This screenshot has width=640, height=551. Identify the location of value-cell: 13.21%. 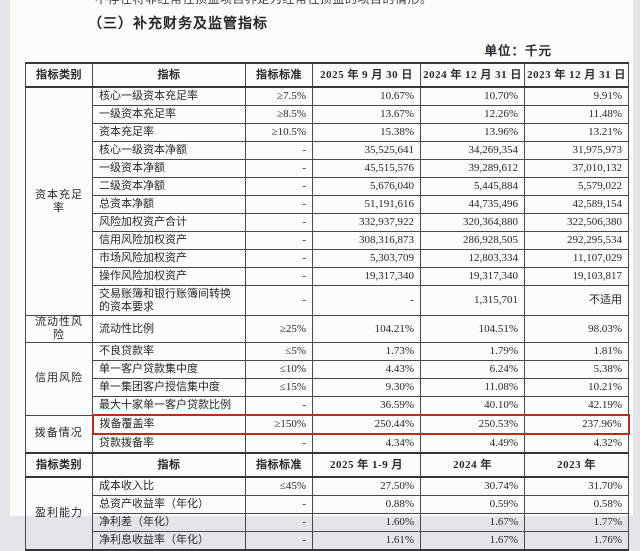
(576, 132).